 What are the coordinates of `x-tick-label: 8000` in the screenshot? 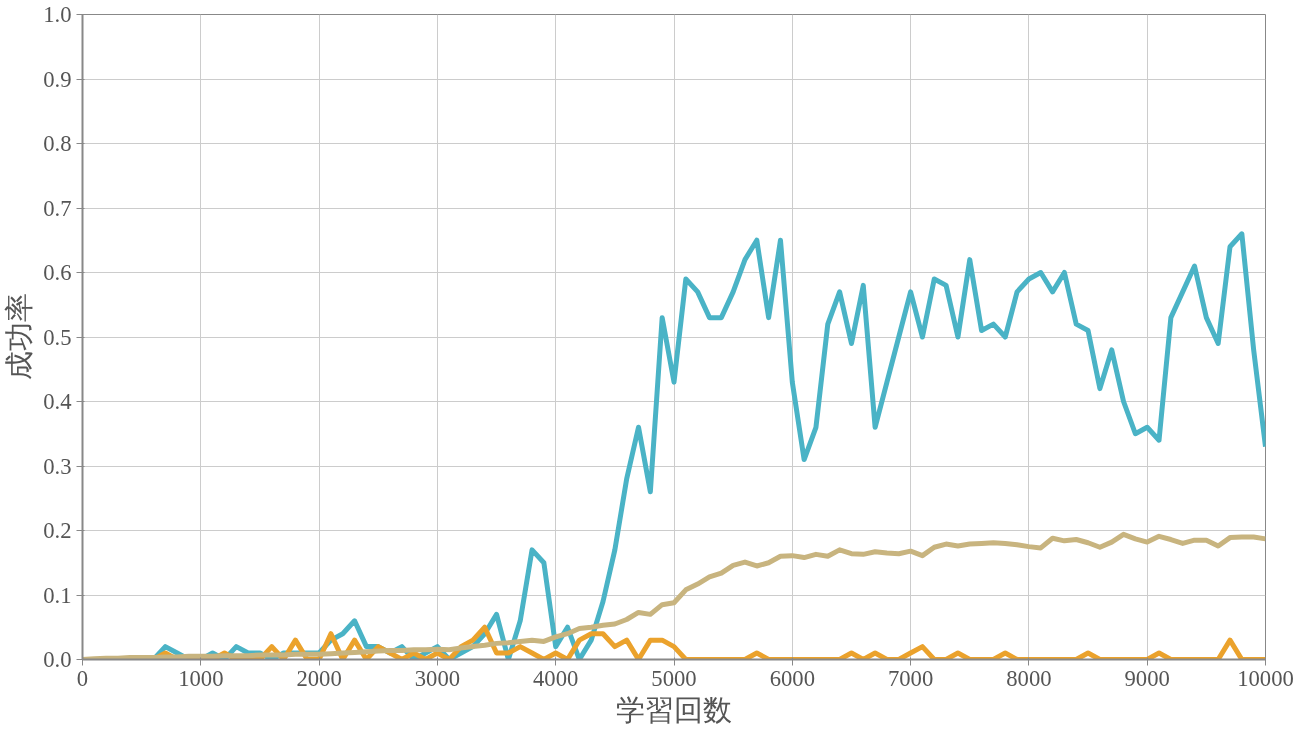 It's located at (1029, 678).